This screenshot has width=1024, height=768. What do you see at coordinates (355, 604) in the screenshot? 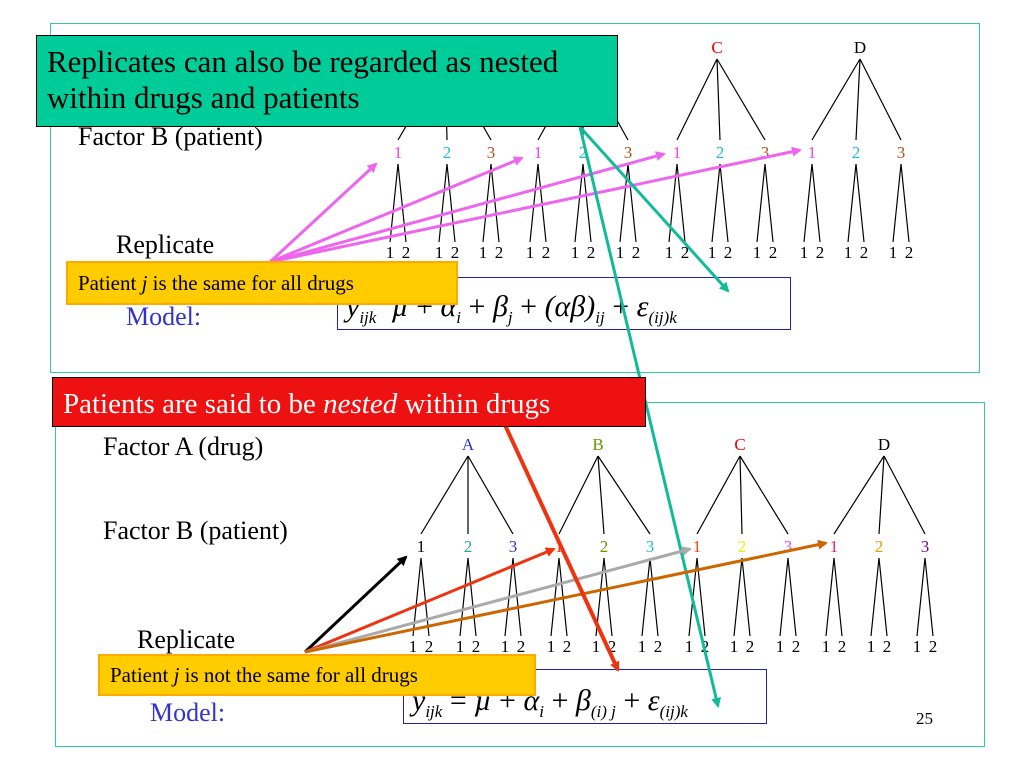
I see `arrow-drugA-patient1` at bounding box center [355, 604].